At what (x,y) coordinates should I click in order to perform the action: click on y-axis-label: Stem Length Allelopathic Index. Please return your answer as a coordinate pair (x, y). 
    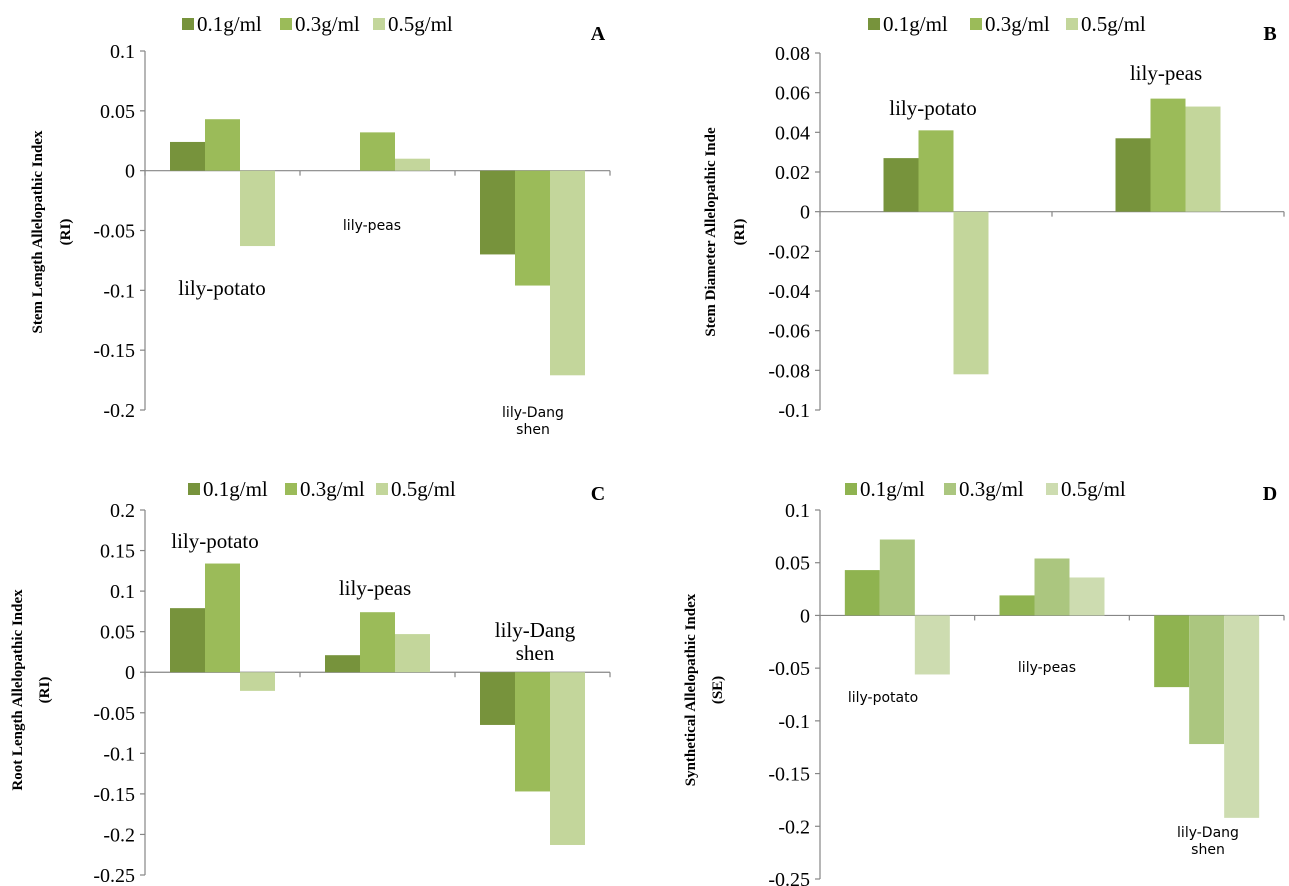
    Looking at the image, I should click on (38, 231).